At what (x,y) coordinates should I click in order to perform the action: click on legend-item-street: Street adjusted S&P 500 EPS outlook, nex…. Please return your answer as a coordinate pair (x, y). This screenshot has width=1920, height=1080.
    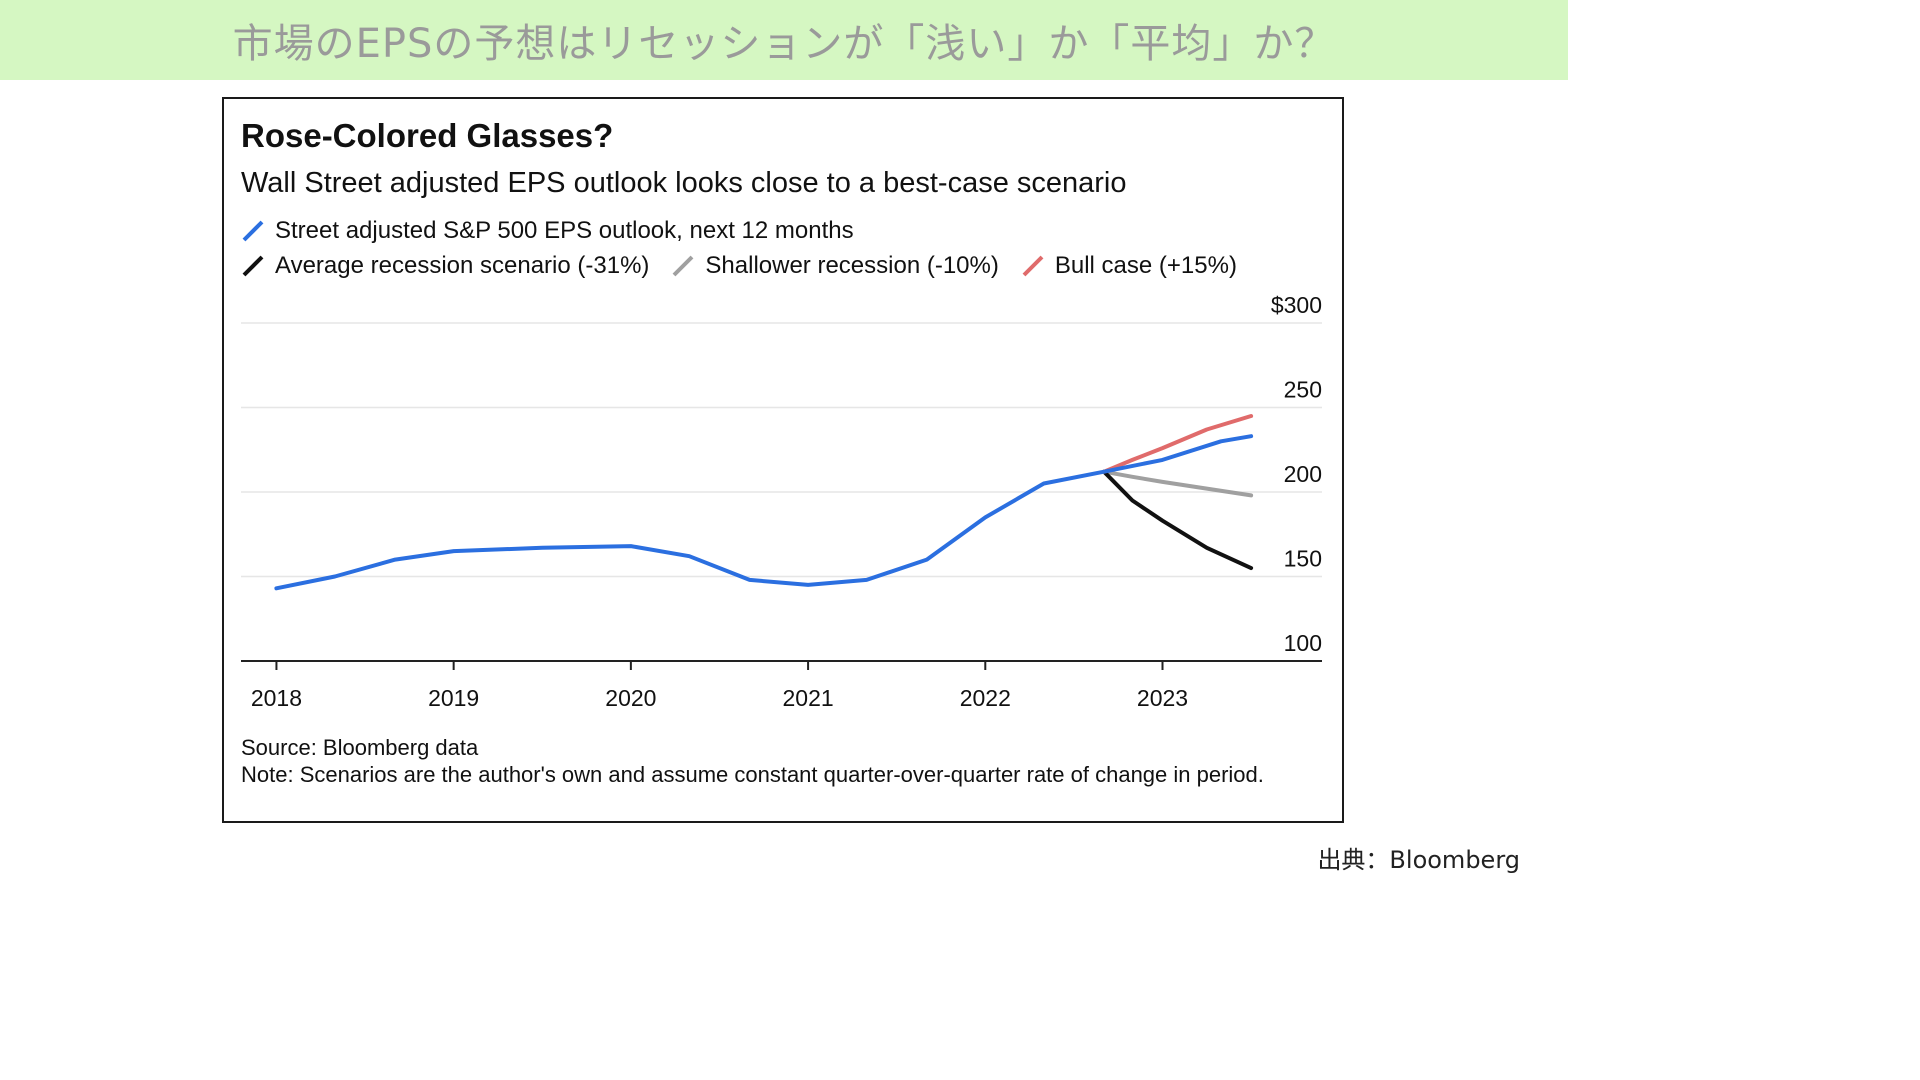
    Looking at the image, I should click on (547, 231).